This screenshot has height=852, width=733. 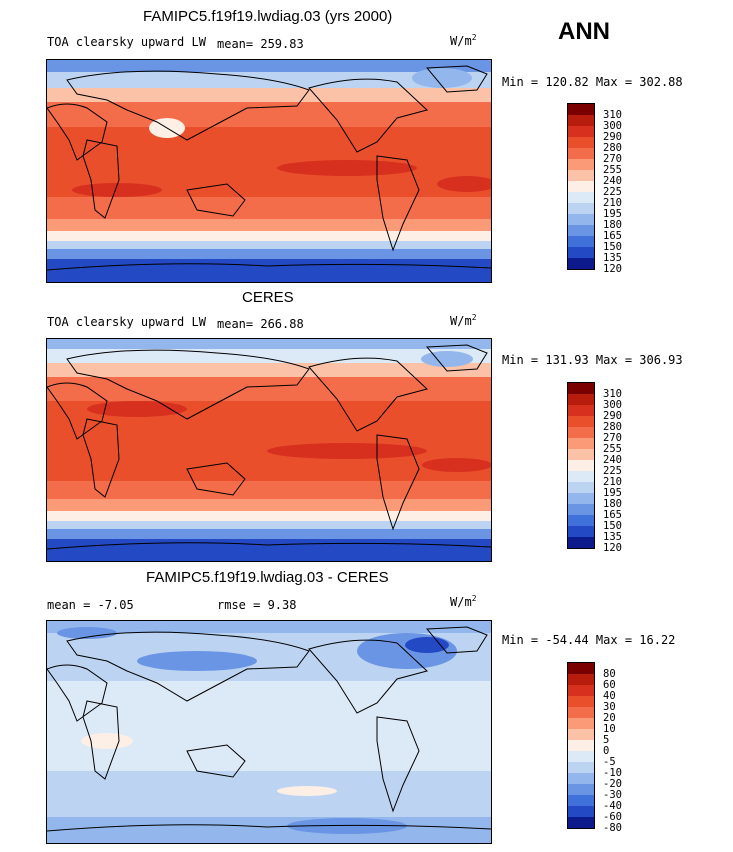 I want to click on panel2-tick: 290, so click(x=612, y=416).